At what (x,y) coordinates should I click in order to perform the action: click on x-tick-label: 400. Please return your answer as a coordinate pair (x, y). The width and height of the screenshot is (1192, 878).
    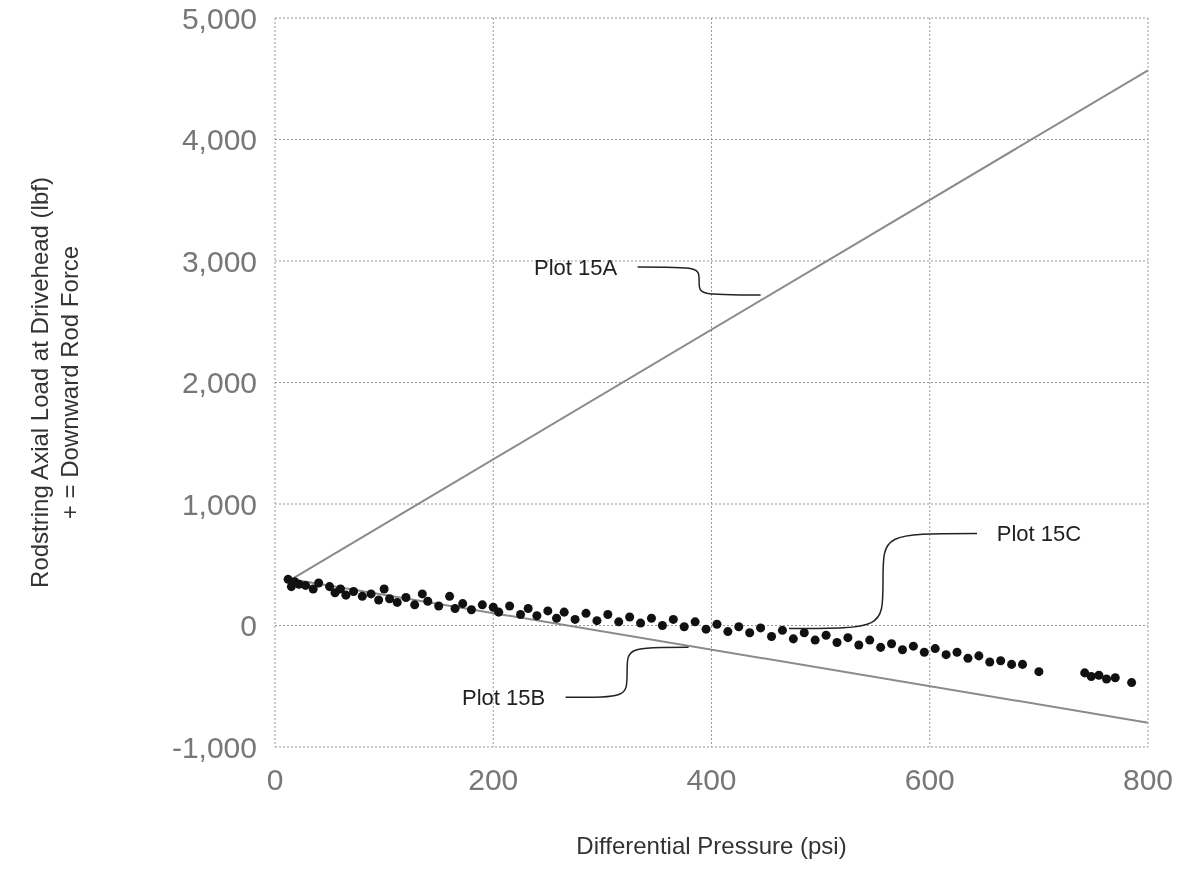
    Looking at the image, I should click on (711, 780).